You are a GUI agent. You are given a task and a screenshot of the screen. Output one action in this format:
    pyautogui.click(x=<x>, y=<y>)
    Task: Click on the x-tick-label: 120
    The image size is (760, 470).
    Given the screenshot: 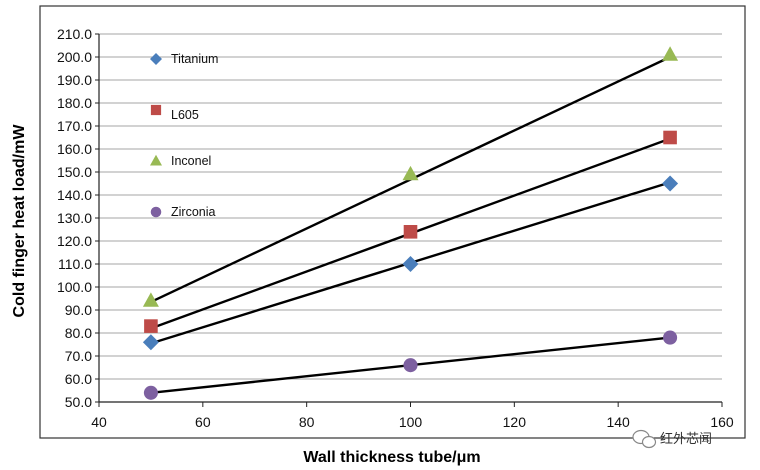 What is the action you would take?
    pyautogui.click(x=515, y=422)
    